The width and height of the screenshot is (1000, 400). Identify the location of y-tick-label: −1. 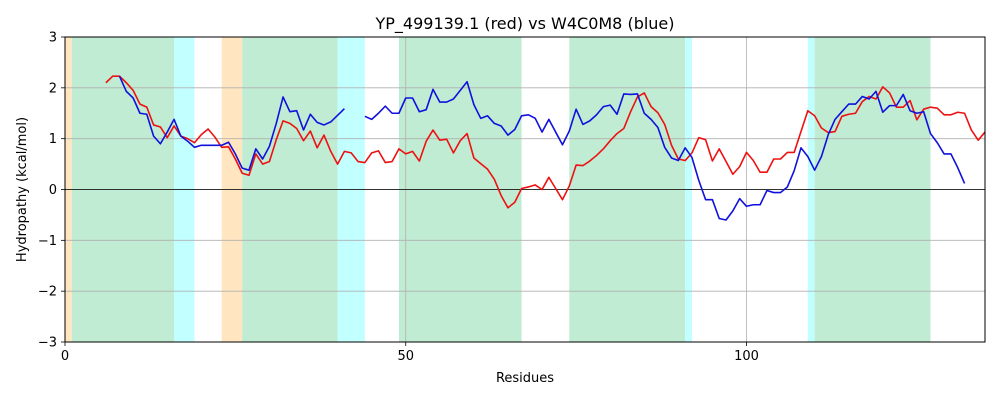
(47, 241).